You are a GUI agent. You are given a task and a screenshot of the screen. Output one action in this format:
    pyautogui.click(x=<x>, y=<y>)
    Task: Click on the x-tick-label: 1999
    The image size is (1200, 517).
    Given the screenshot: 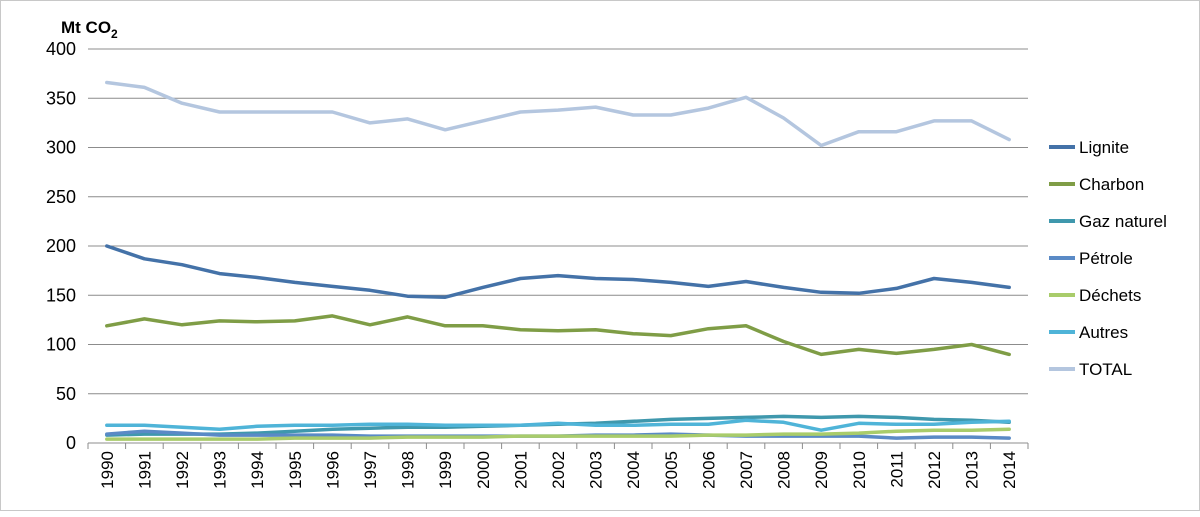 What is the action you would take?
    pyautogui.click(x=445, y=470)
    